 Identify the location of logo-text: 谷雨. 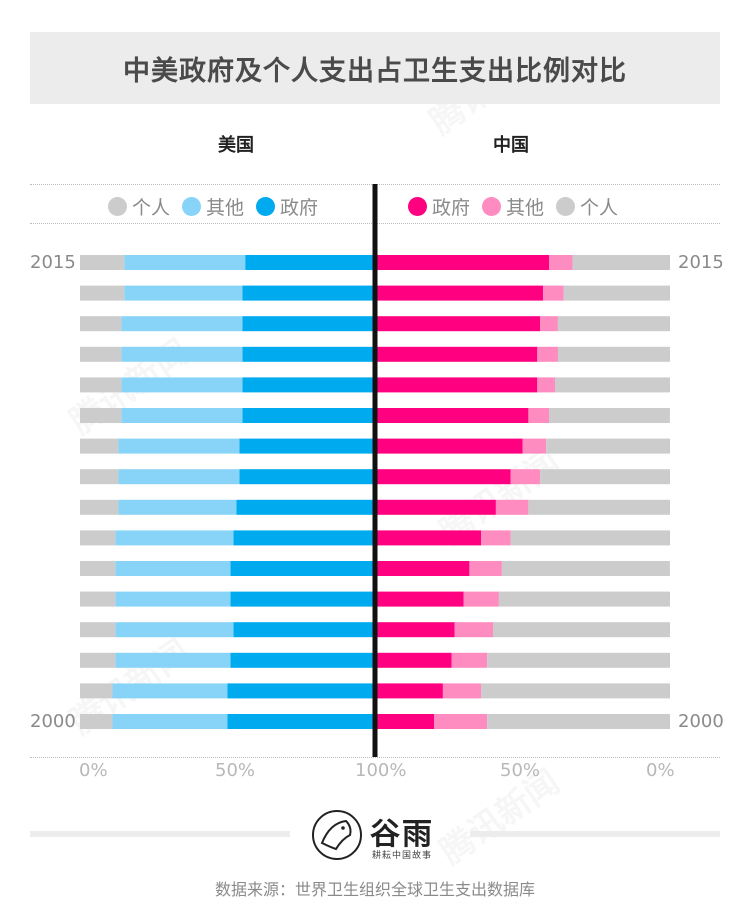
(402, 834).